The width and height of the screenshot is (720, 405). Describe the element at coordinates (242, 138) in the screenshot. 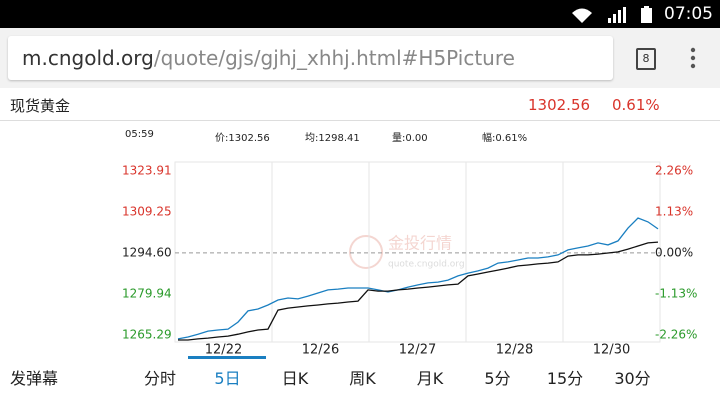

I see `info-price: 价:1302.56` at that location.